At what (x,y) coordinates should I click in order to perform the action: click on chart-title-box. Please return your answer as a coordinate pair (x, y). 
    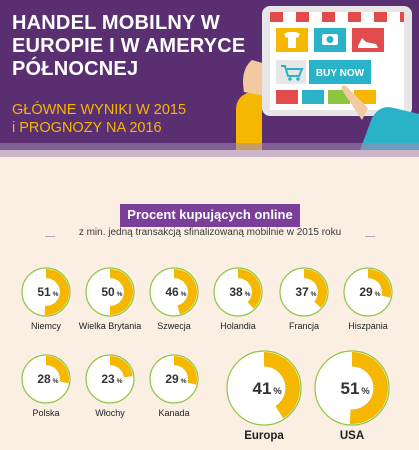
    Looking at the image, I should click on (210, 217).